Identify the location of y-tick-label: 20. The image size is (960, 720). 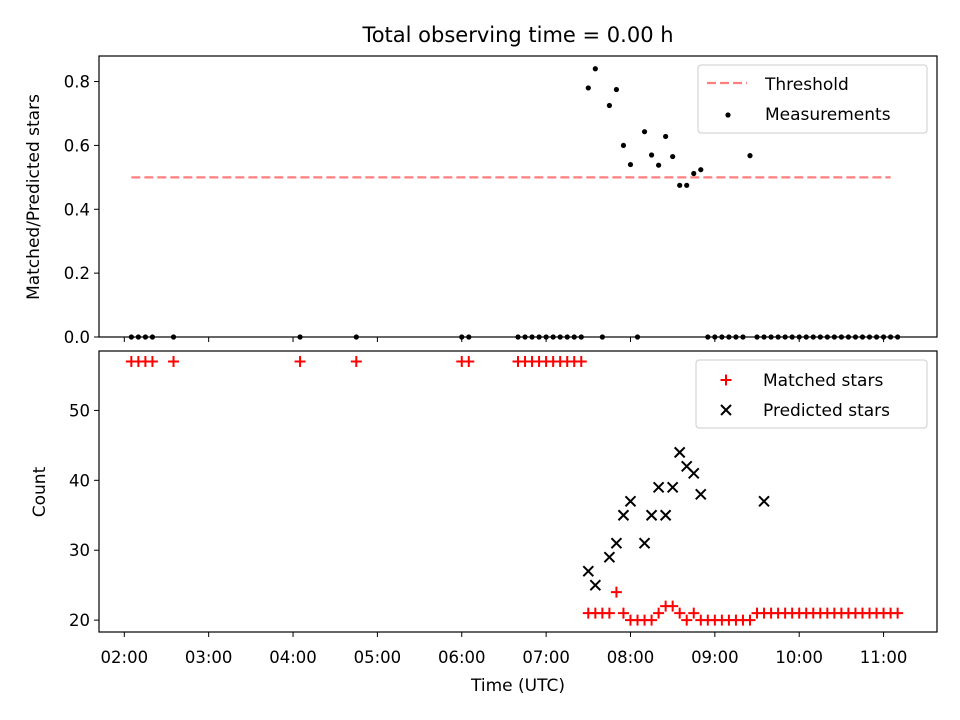
(79, 620).